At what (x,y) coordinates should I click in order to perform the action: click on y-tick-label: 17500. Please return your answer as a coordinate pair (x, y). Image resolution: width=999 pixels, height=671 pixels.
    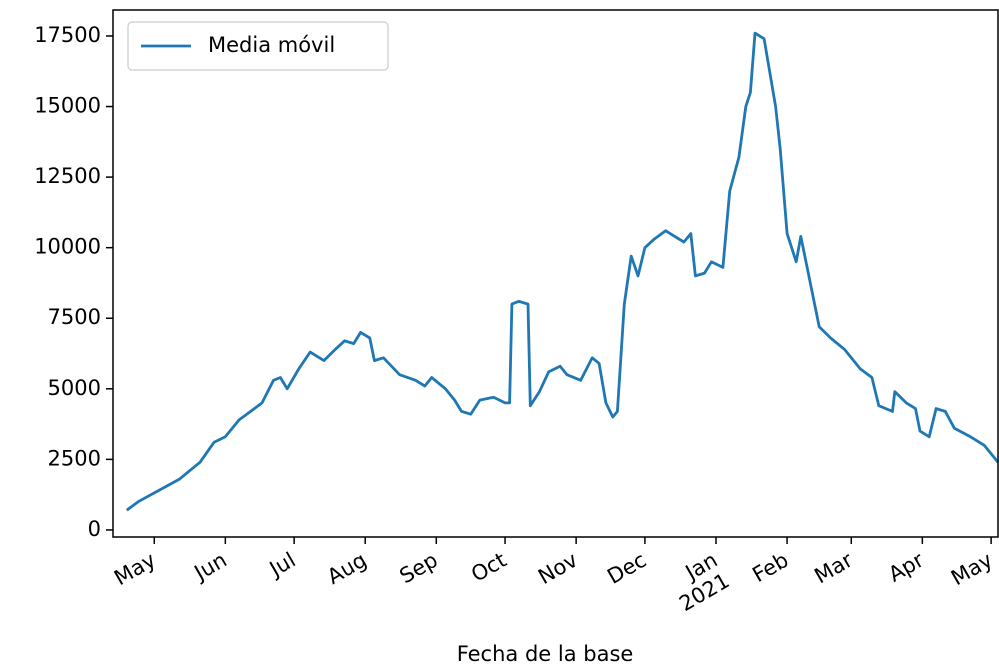
    Looking at the image, I should click on (67, 35).